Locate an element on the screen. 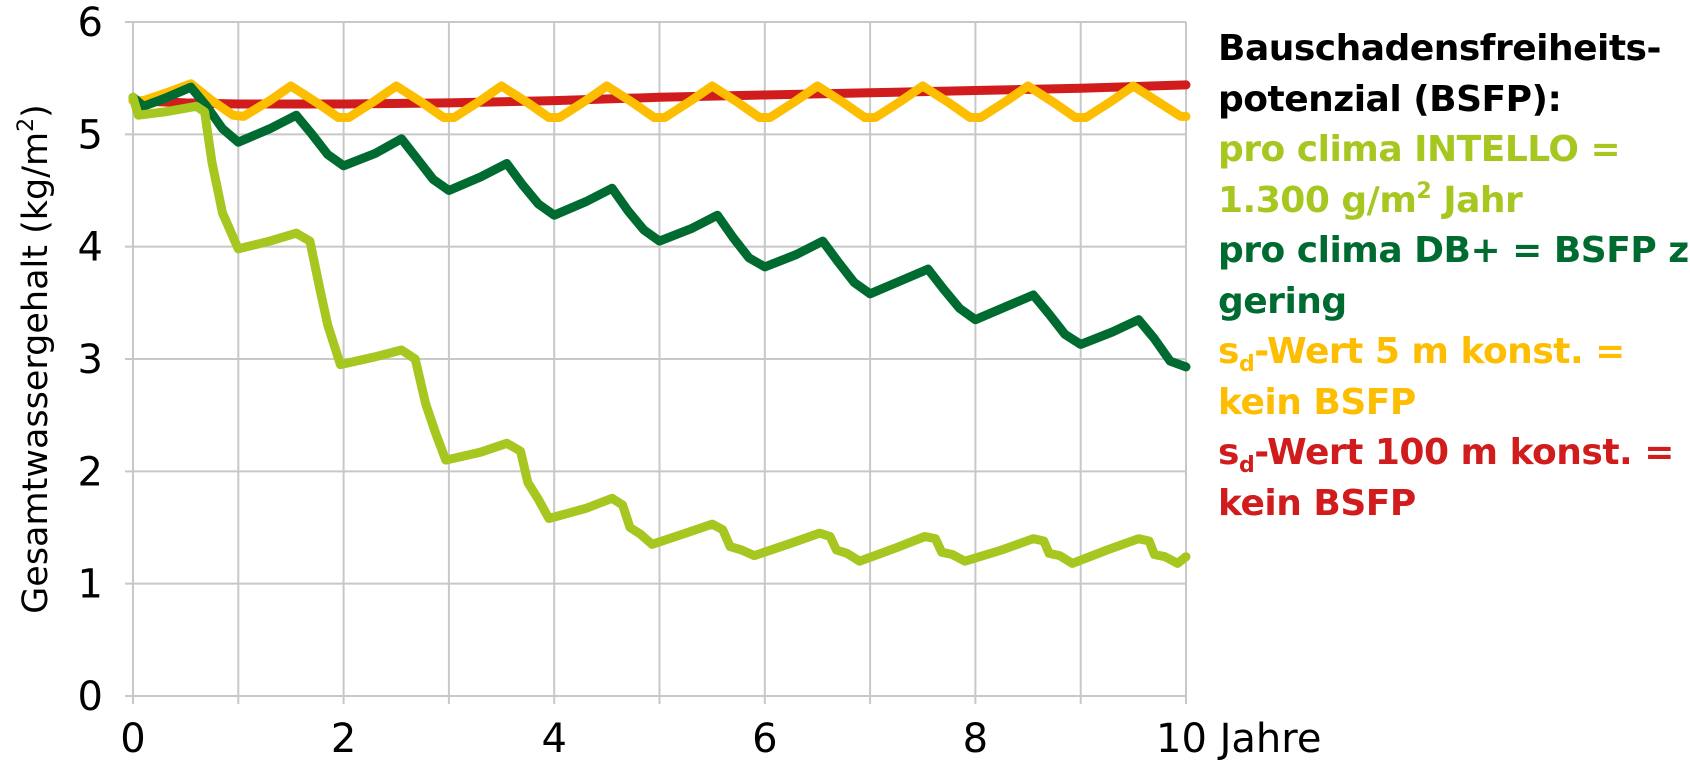 This screenshot has height=767, width=1690. y-tick-label: 1 is located at coordinates (90, 585).